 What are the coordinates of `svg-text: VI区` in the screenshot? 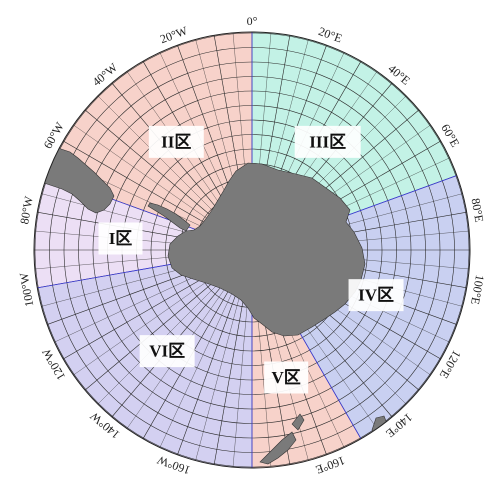 It's located at (167, 351).